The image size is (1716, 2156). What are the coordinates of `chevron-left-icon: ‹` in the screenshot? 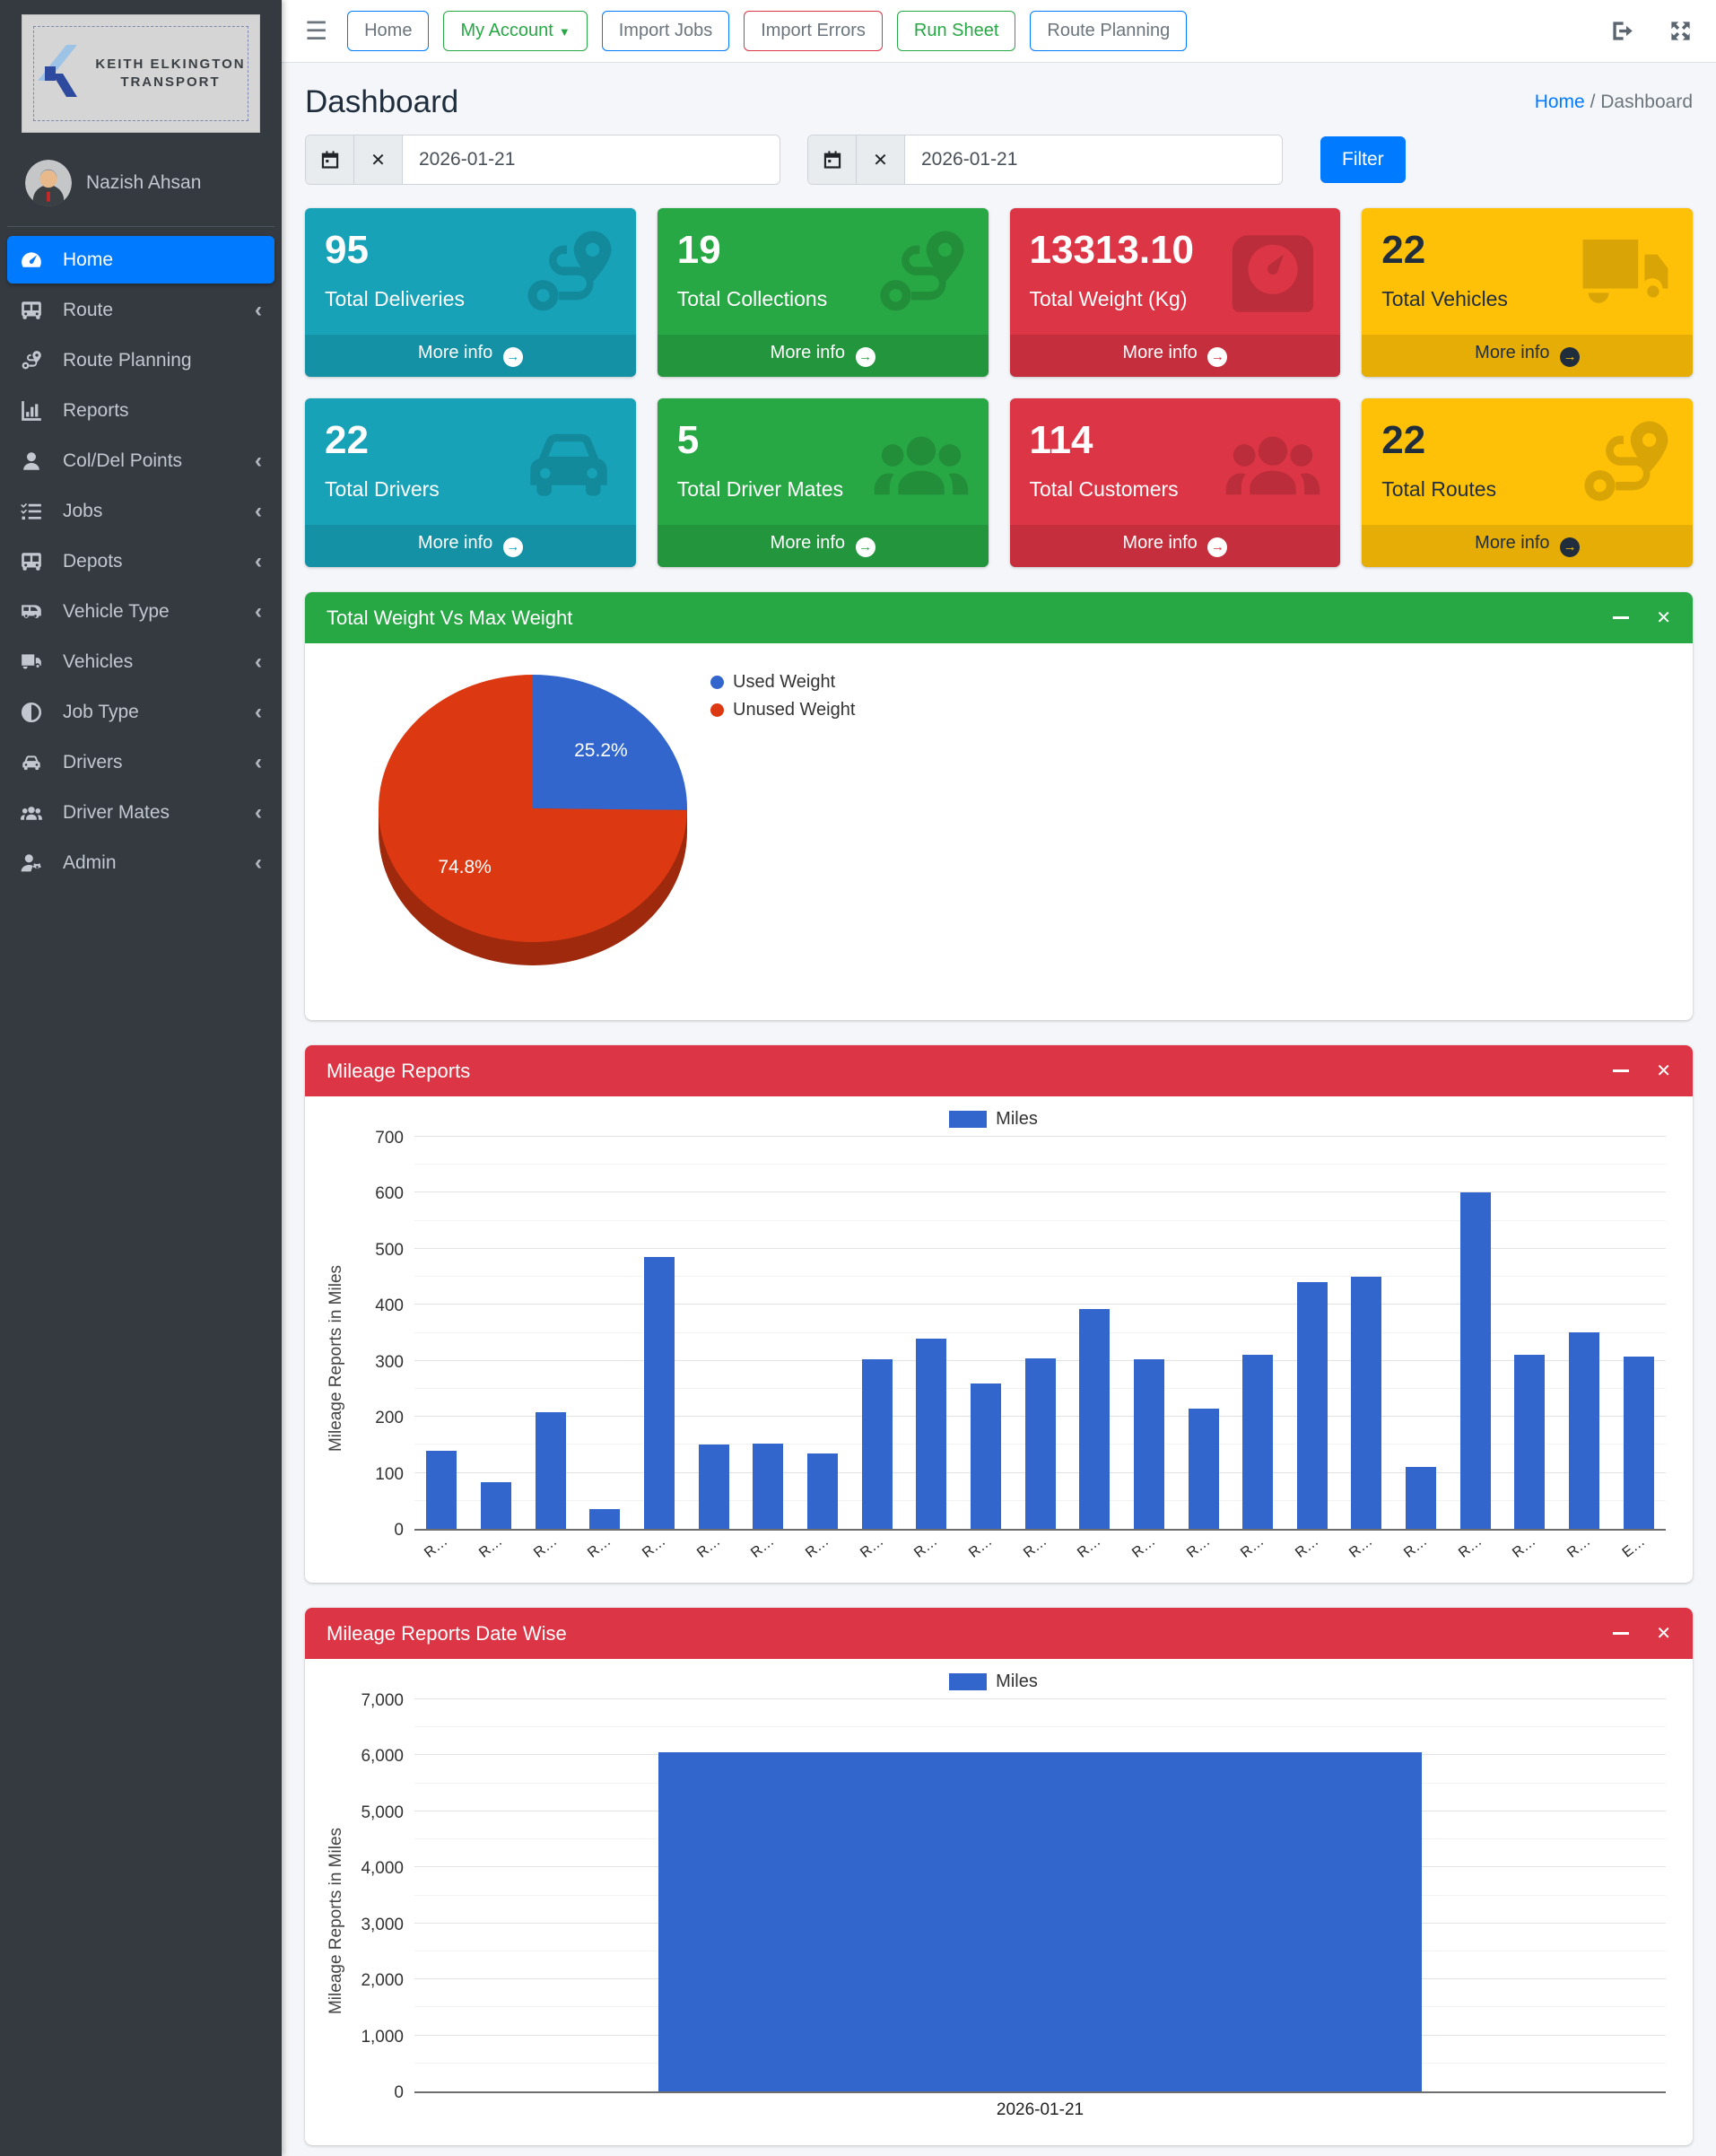 It's located at (258, 510).